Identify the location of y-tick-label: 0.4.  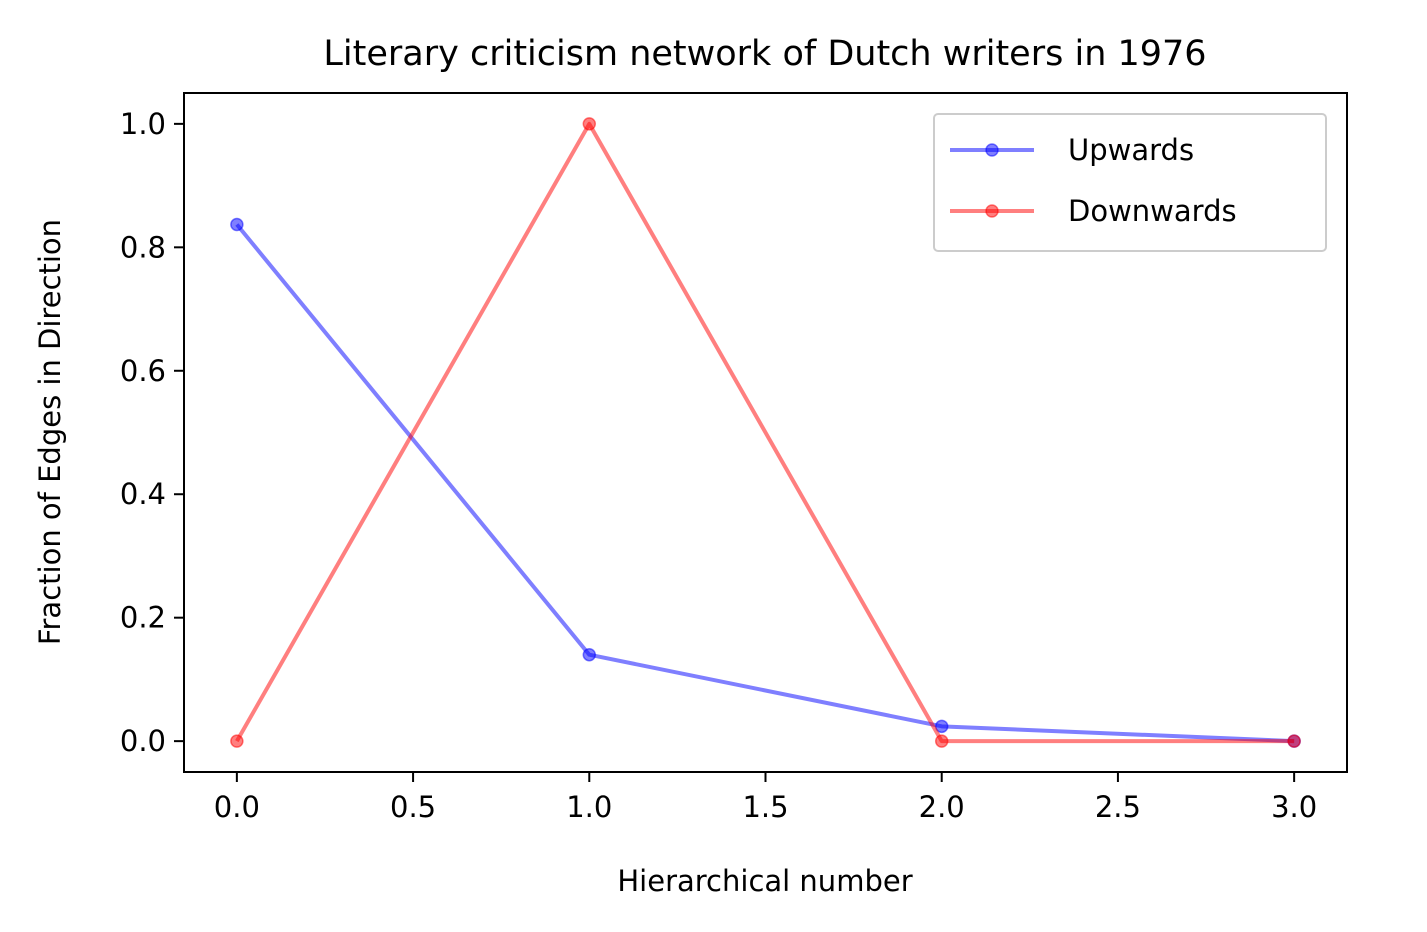
(143, 494).